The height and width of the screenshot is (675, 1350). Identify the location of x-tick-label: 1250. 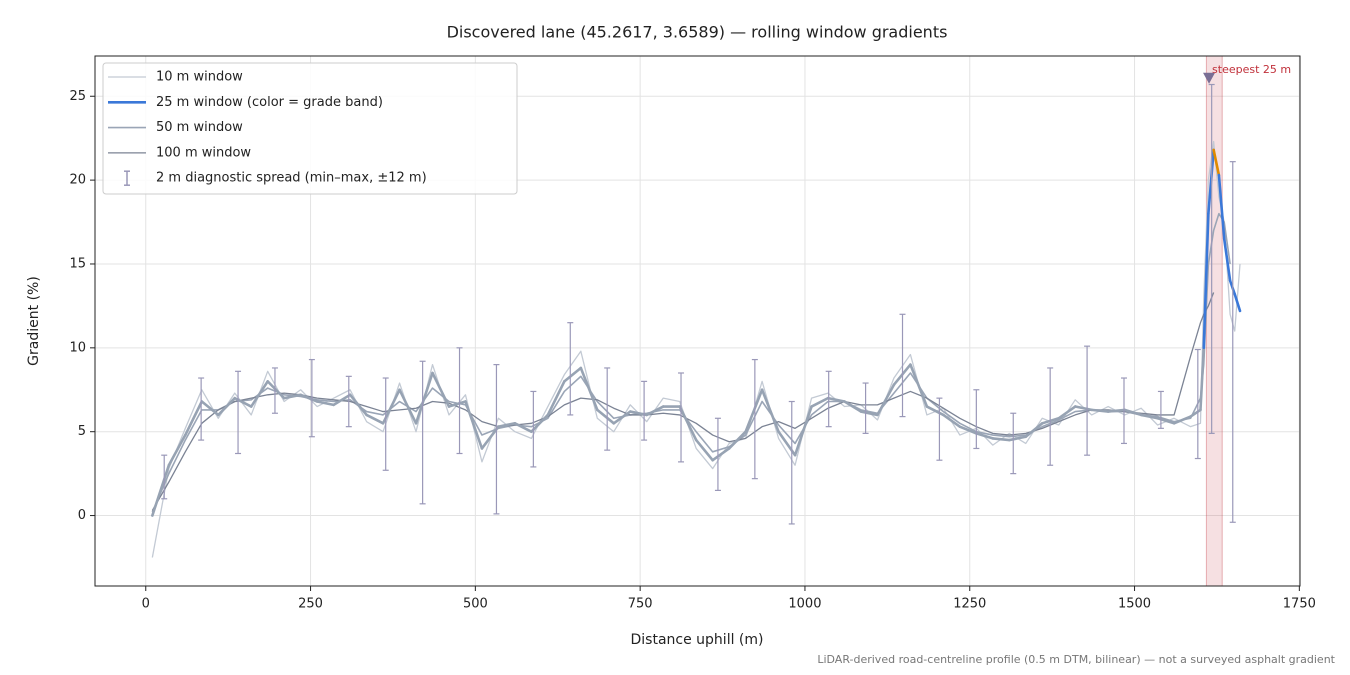
(969, 604).